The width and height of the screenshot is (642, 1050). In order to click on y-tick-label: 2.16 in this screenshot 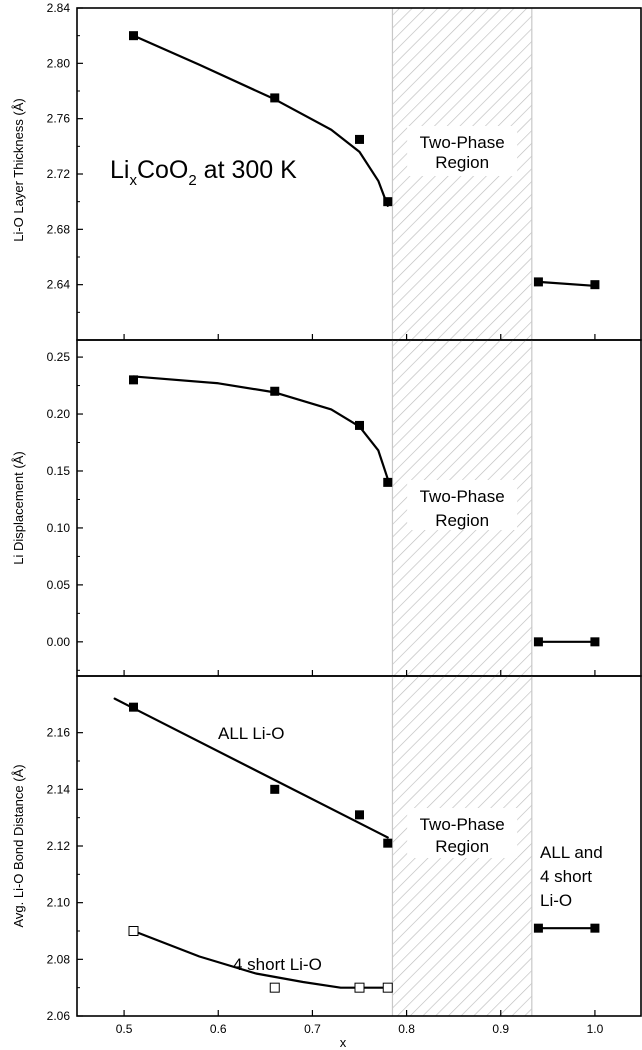, I will do `click(59, 733)`.